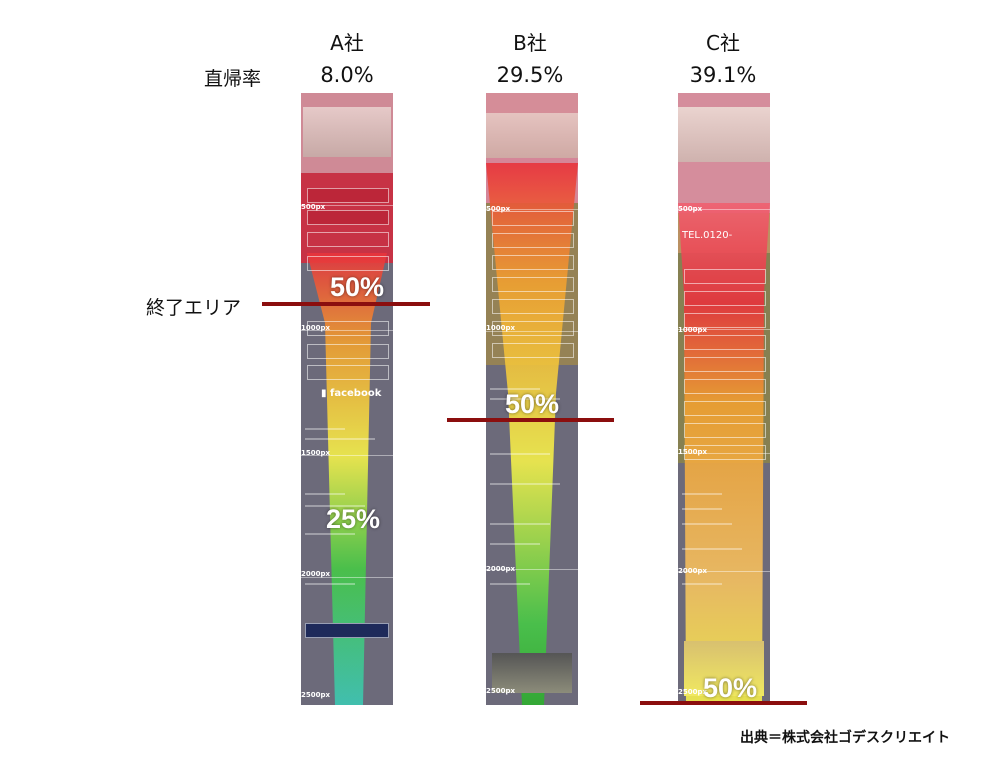 This screenshot has height=764, width=1000. What do you see at coordinates (233, 79) in the screenshot?
I see `bounce-rate-label: 直帰率` at bounding box center [233, 79].